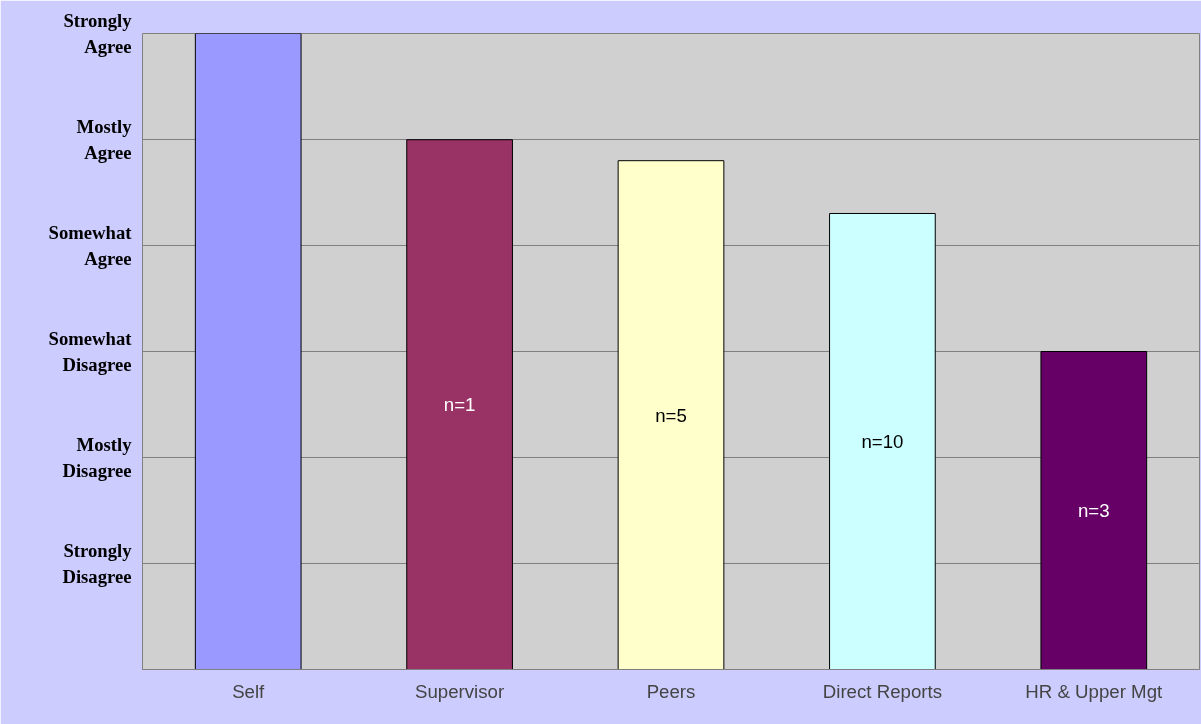 This screenshot has width=1201, height=724. Describe the element at coordinates (90, 351) in the screenshot. I see `text: Somewhat Disagree` at that location.